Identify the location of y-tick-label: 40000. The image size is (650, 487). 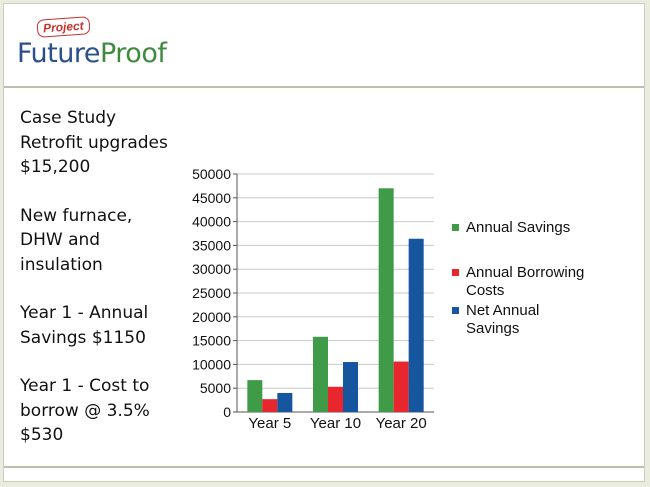
(211, 222).